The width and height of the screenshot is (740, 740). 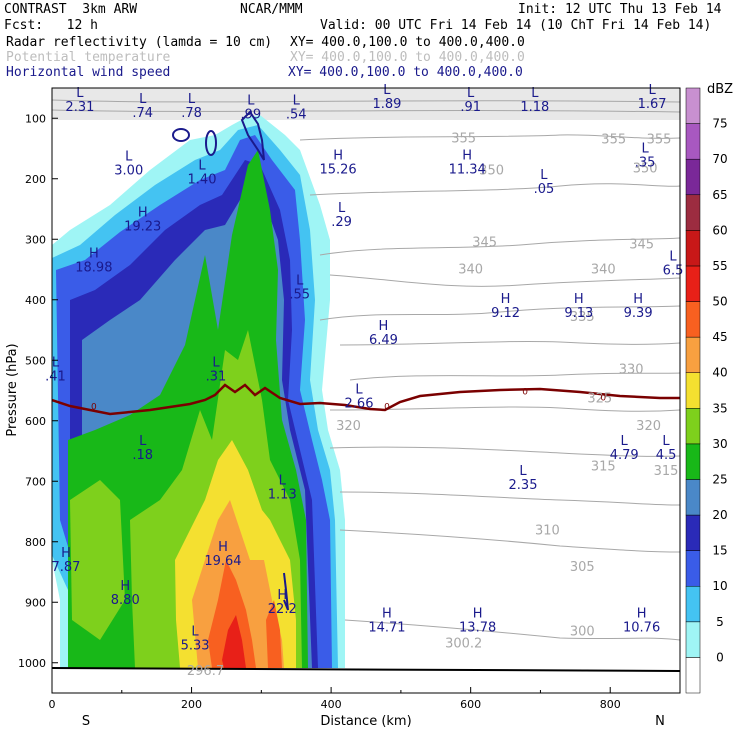 What do you see at coordinates (383, 340) in the screenshot?
I see `wind-extremum-value: 6.49` at bounding box center [383, 340].